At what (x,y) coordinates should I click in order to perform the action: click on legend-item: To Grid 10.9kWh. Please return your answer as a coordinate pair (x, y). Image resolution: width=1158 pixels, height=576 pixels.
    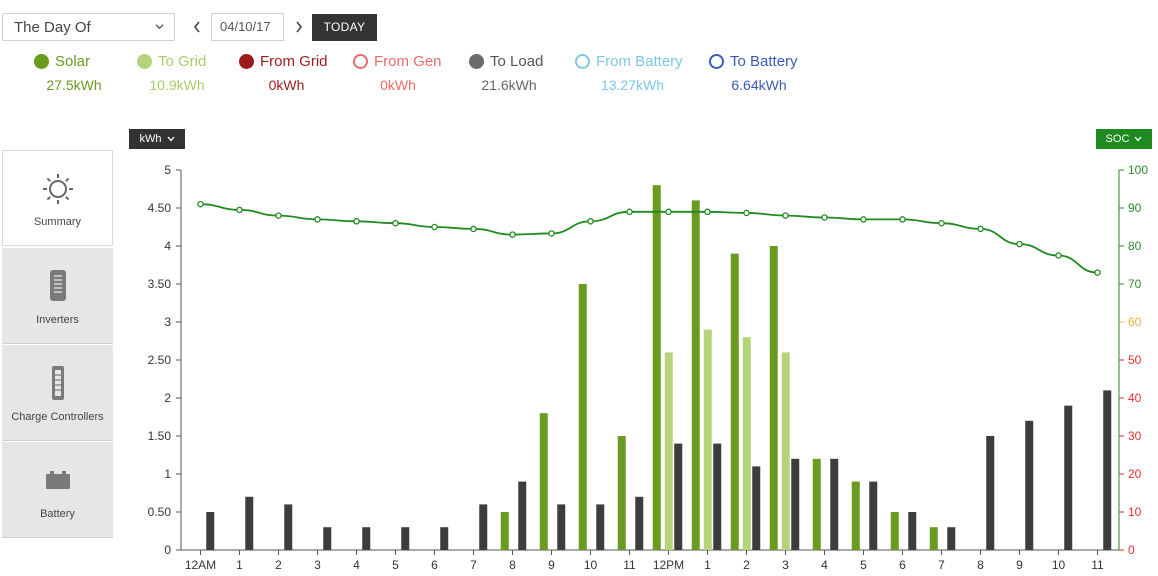
    Looking at the image, I should click on (177, 76).